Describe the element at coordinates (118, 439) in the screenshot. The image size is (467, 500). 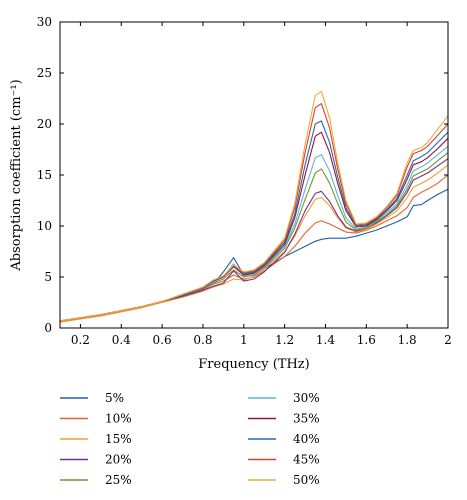
I see `legend-label: 15%` at that location.